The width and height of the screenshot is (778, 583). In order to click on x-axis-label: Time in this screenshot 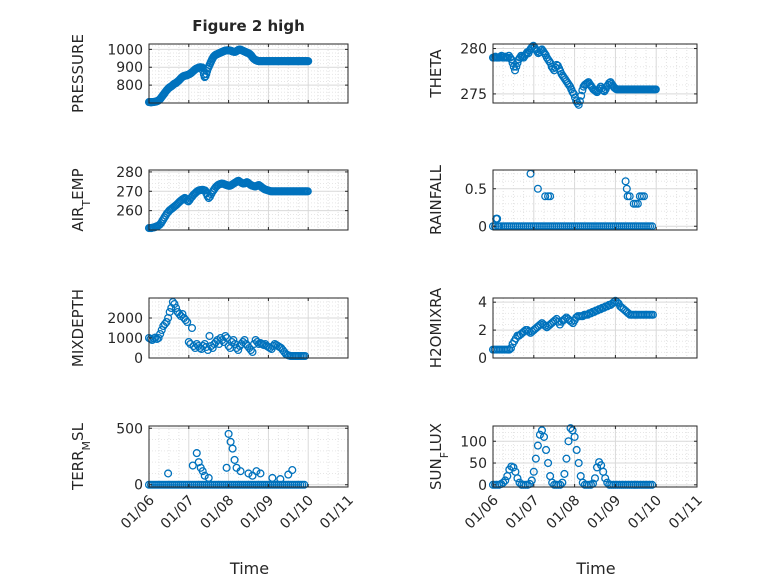, I will do `click(595, 568)`.